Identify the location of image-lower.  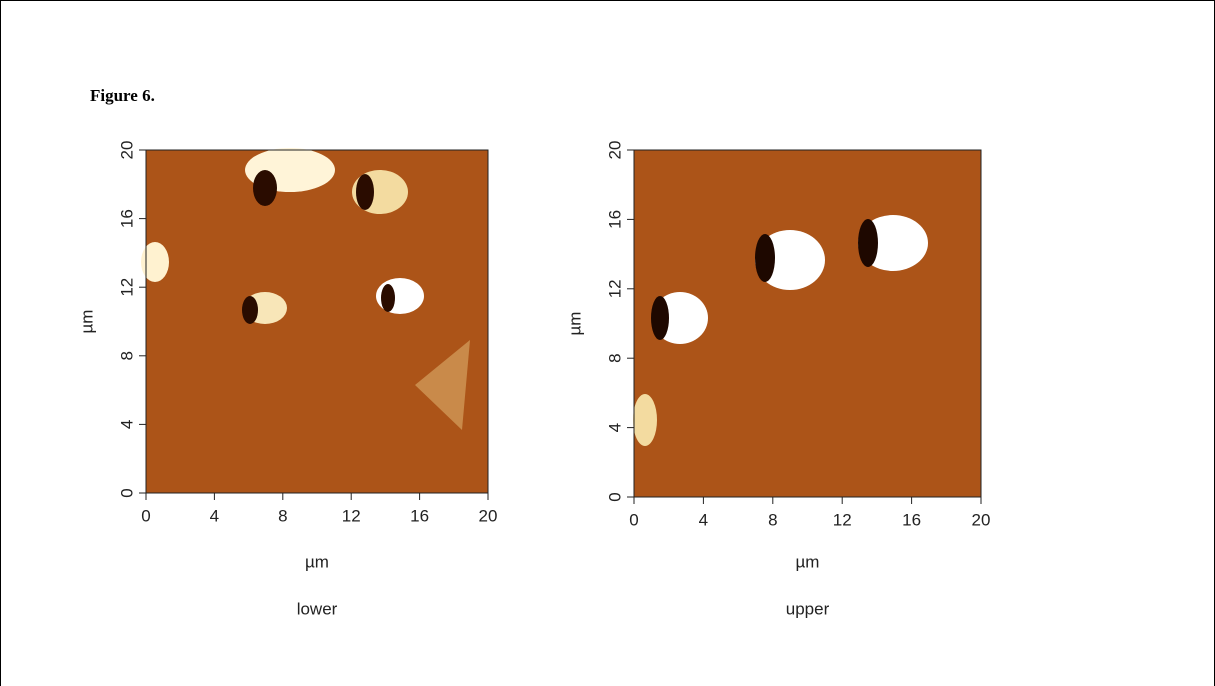
(314, 320).